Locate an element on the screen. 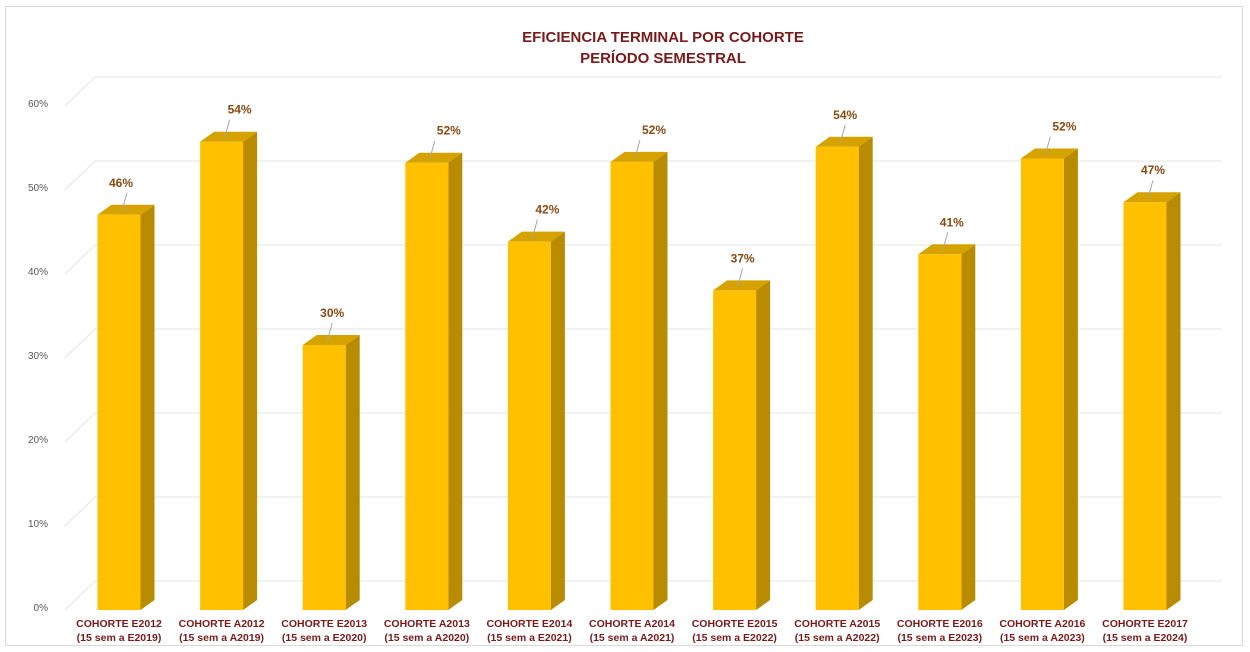 Image resolution: width=1250 pixels, height=652 pixels. y-tick-label: 20% is located at coordinates (38, 440).